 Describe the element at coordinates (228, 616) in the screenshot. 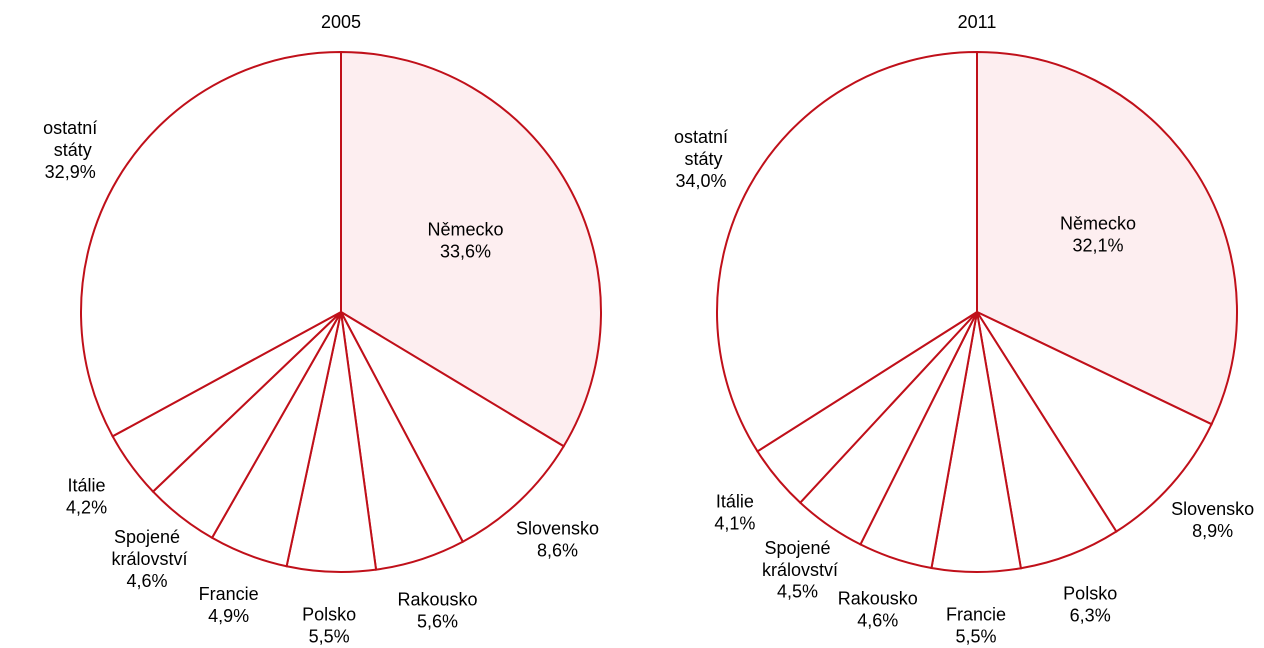

I see `slice-value-label: 4,9%` at that location.